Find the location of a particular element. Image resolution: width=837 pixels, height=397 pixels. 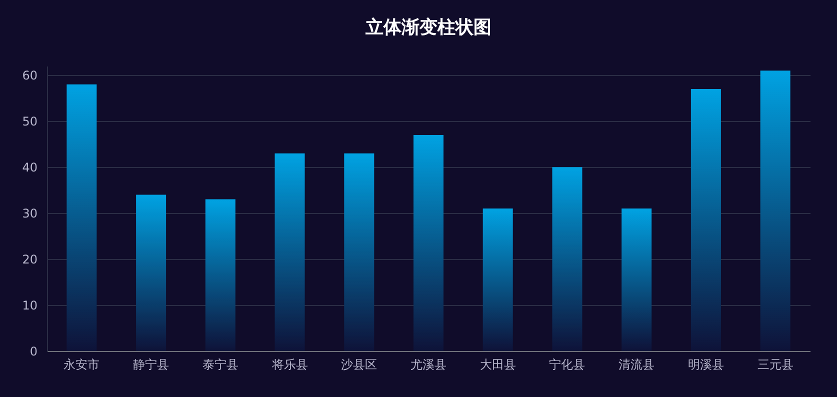

chart-title: 立体渐变柱状图 is located at coordinates (428, 27).